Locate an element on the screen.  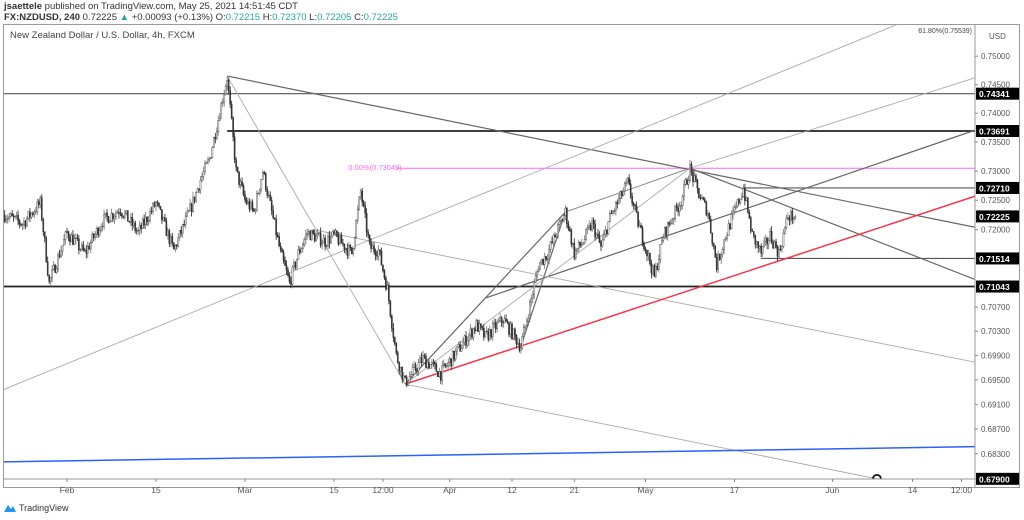
y-tick-label: 0.72500 is located at coordinates (995, 200).